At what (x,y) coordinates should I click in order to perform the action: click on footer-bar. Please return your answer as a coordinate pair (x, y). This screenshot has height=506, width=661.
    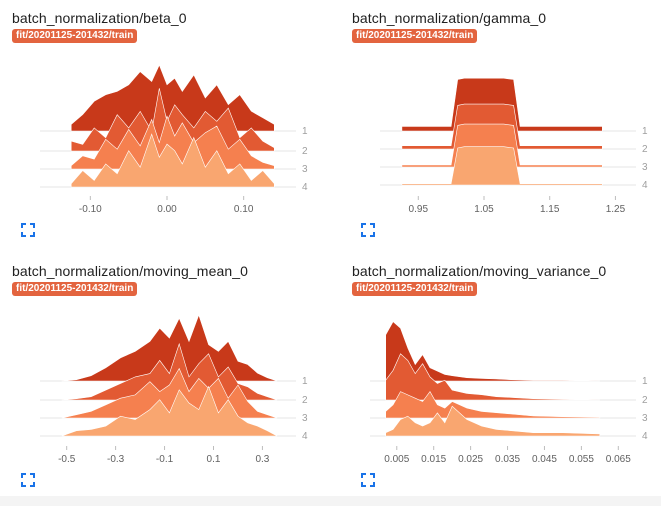
    Looking at the image, I should click on (330, 501).